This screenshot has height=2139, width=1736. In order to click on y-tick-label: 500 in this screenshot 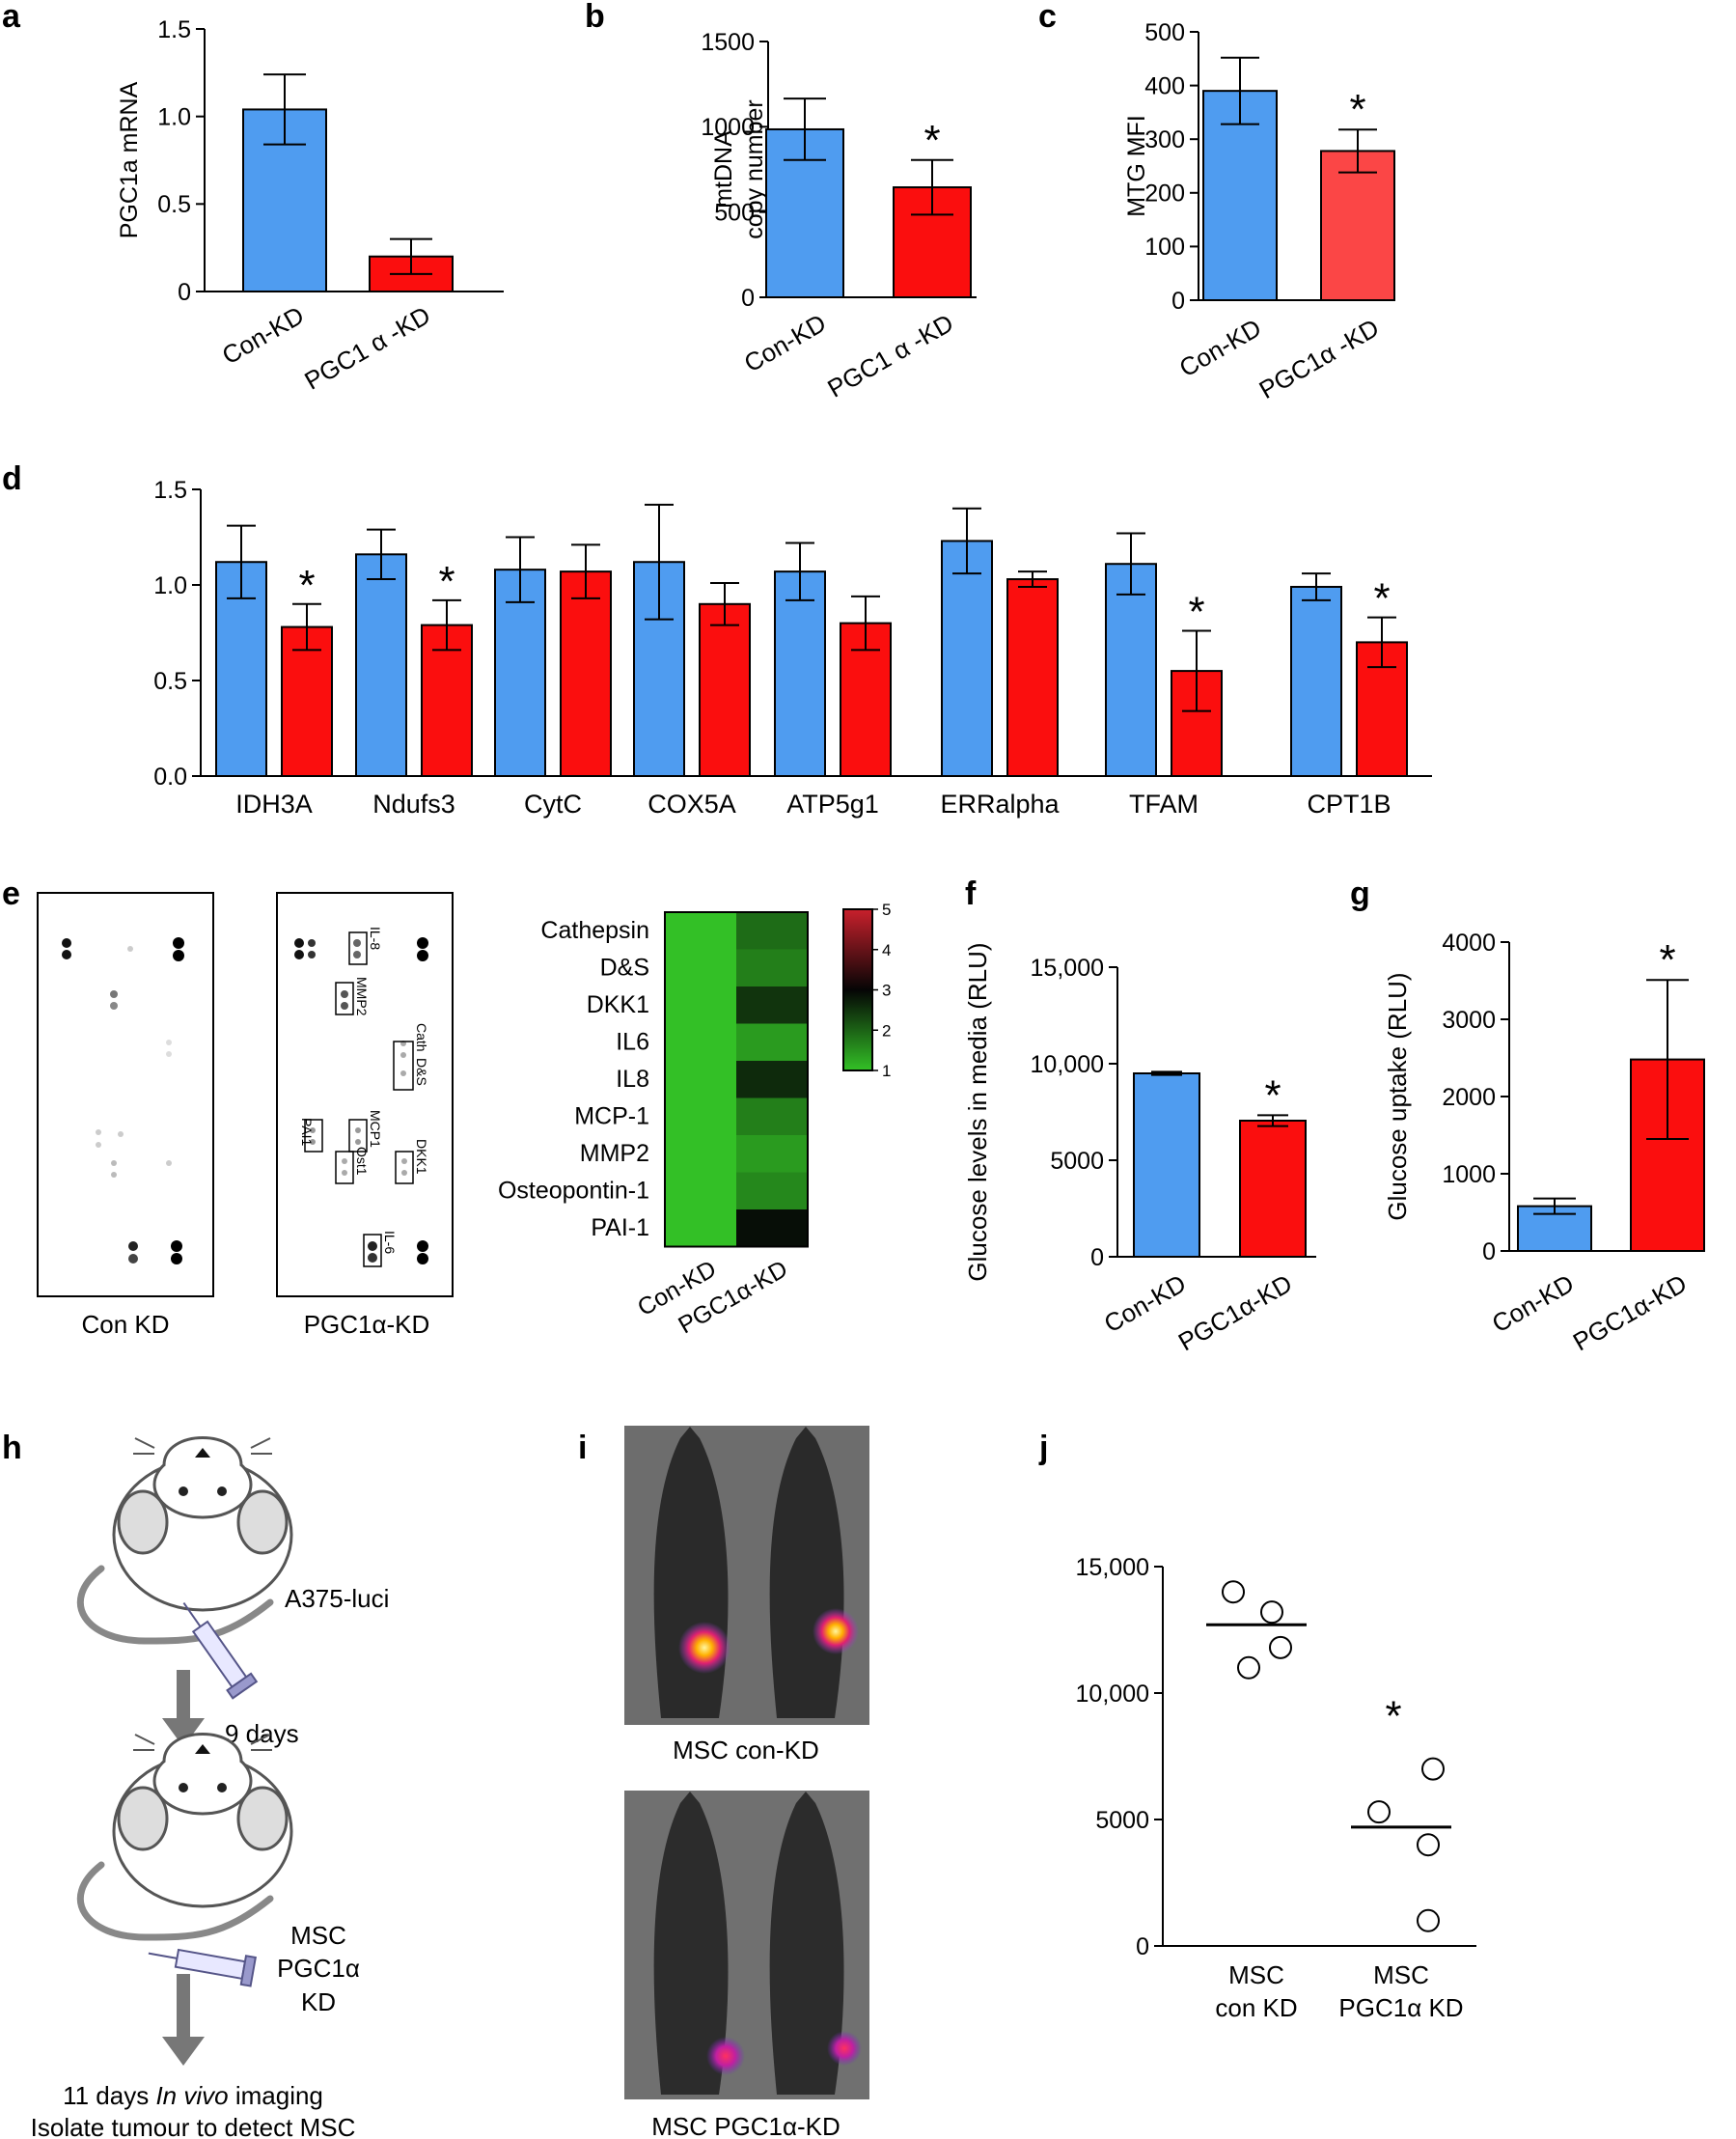, I will do `click(1165, 32)`.